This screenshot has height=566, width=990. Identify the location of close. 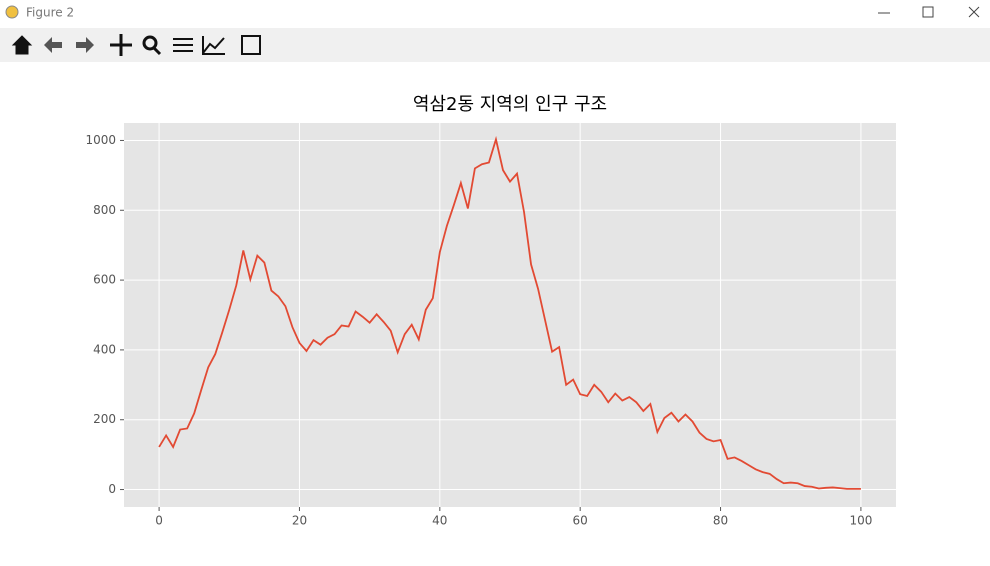
(974, 12).